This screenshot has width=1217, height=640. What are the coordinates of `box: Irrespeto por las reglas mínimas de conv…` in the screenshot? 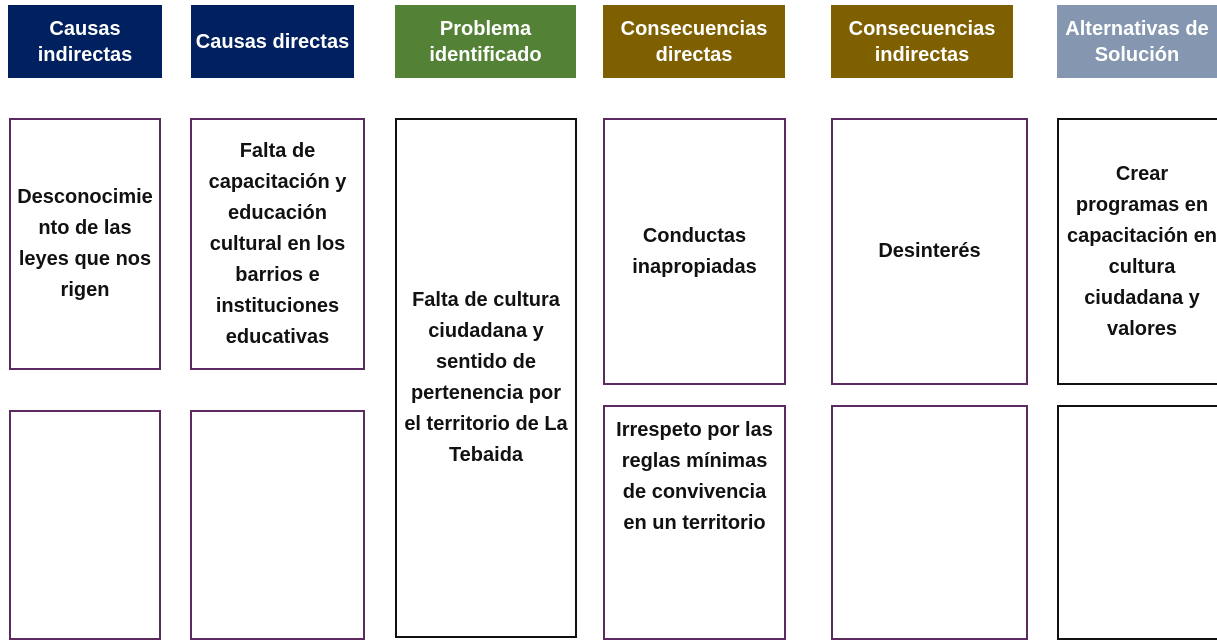 It's located at (694, 522).